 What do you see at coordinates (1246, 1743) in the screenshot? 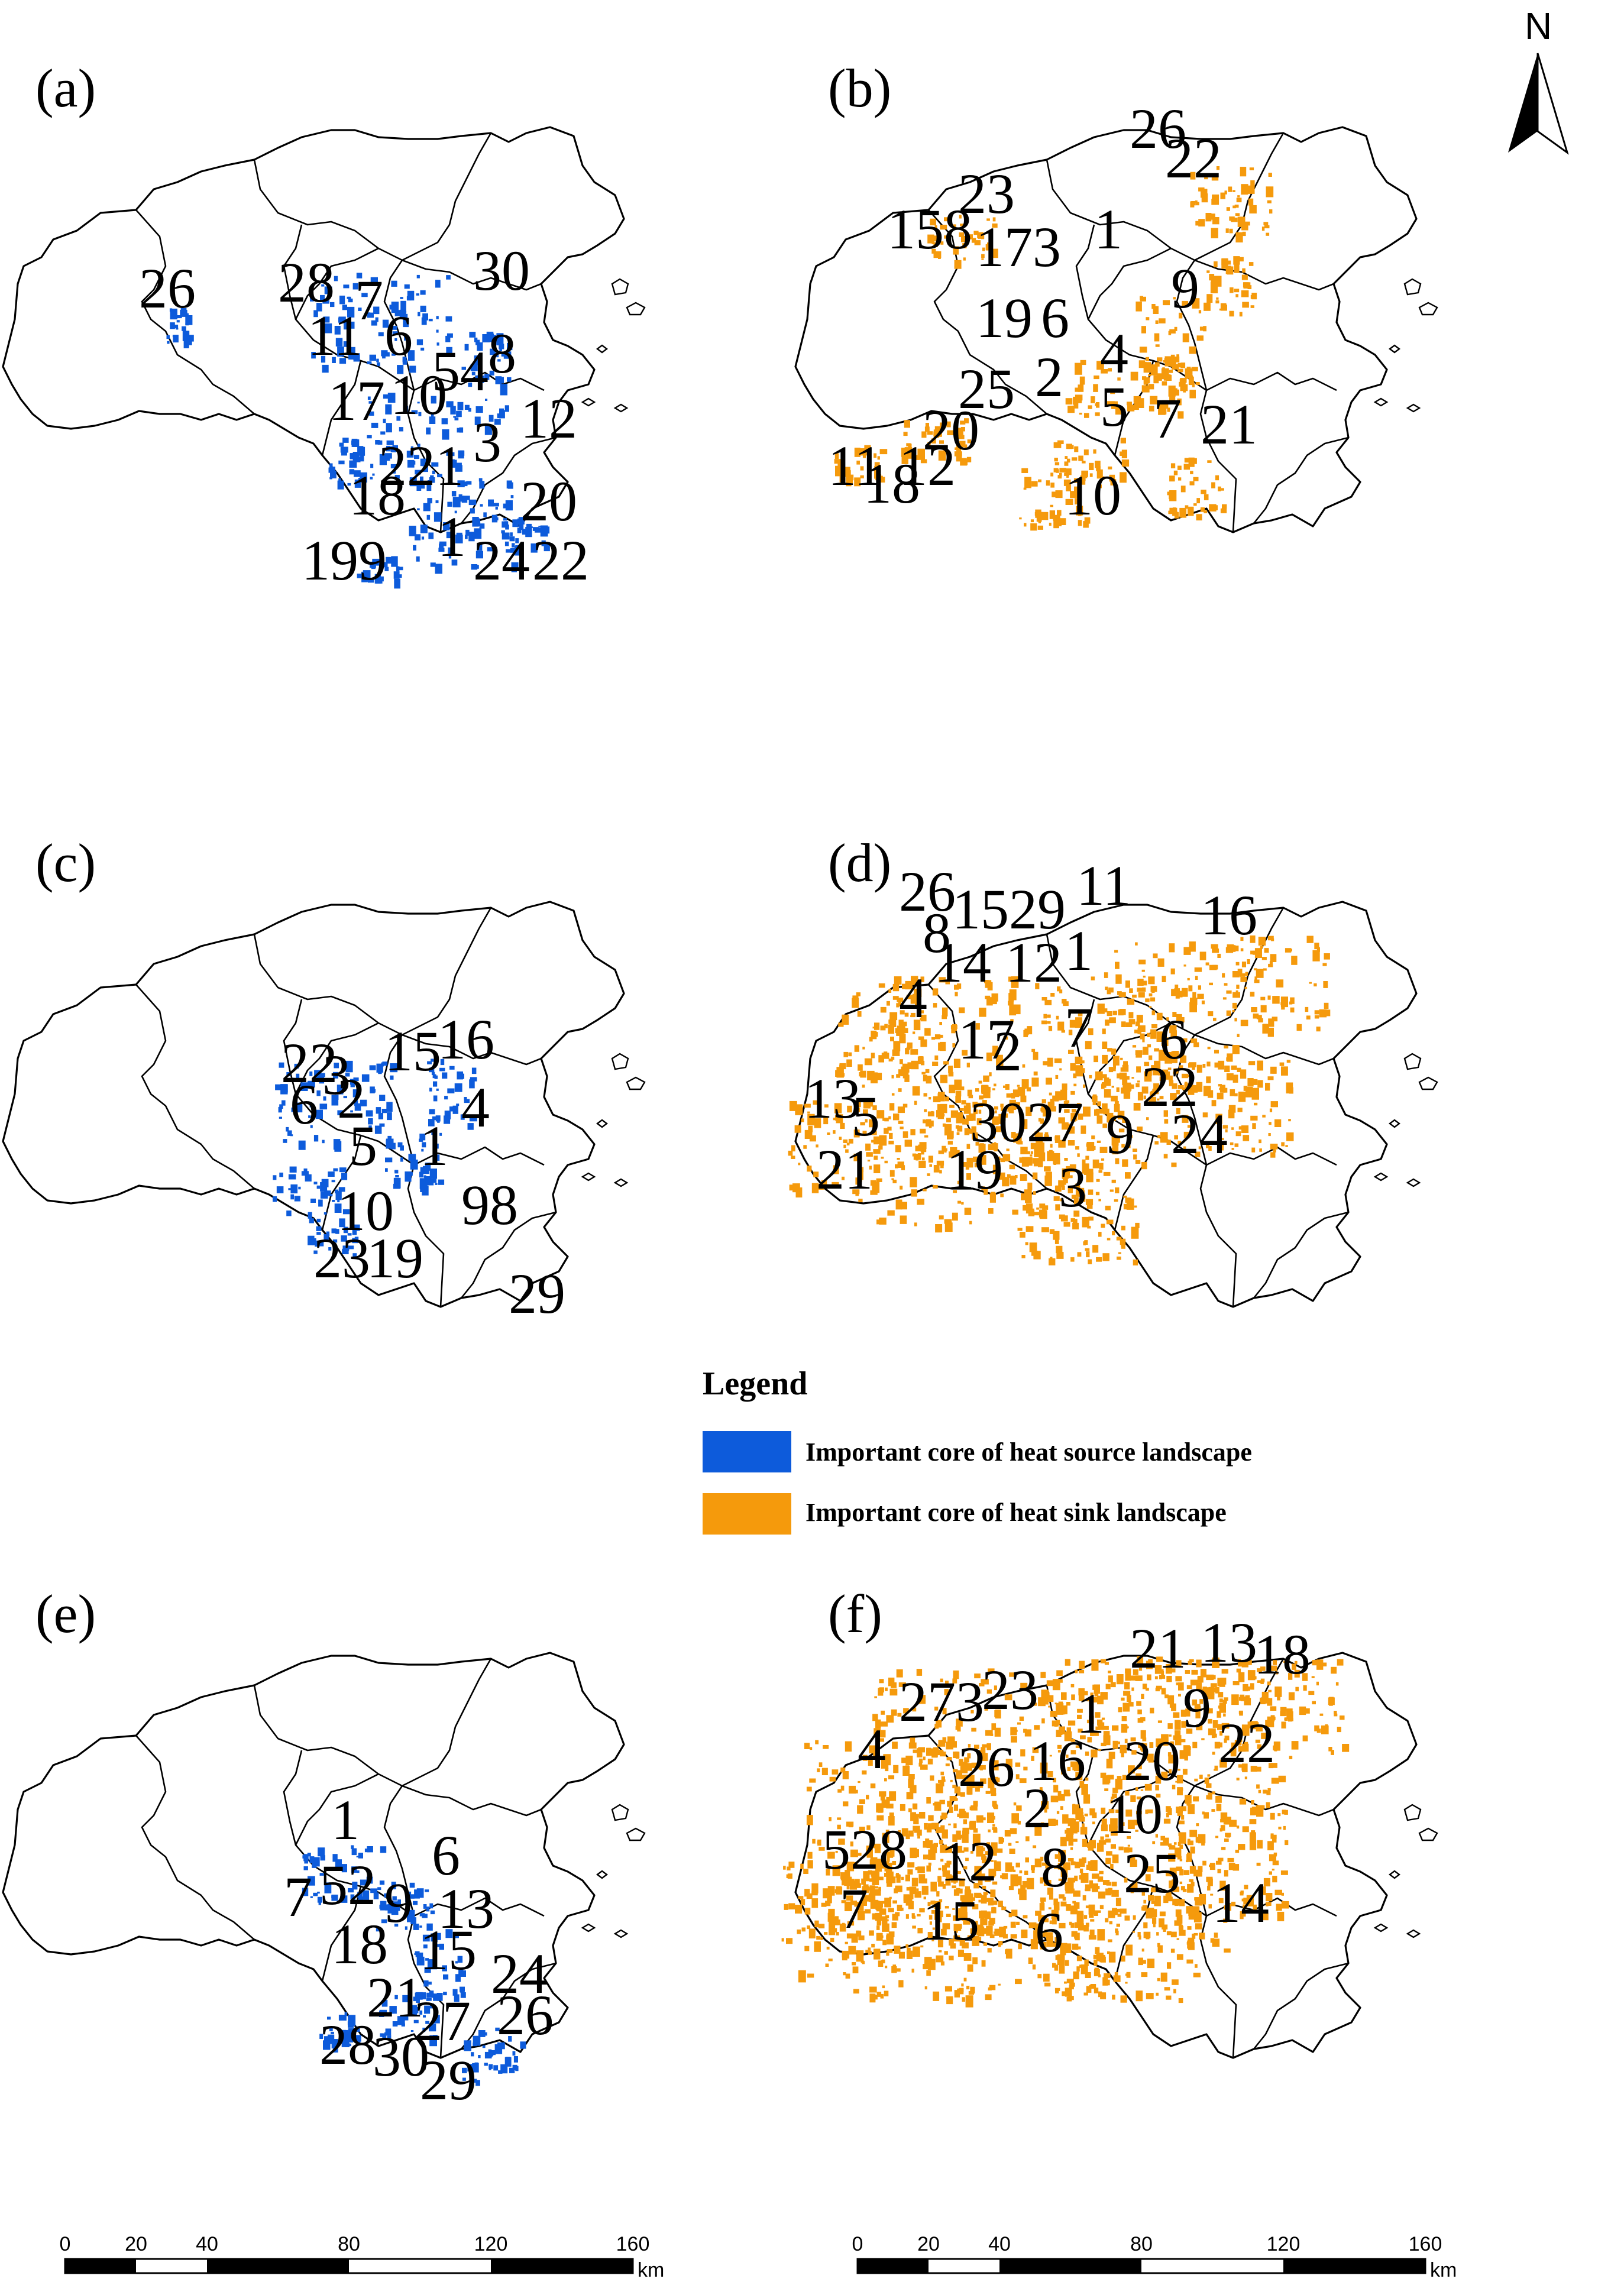
I see `patch-number-label: 22` at bounding box center [1246, 1743].